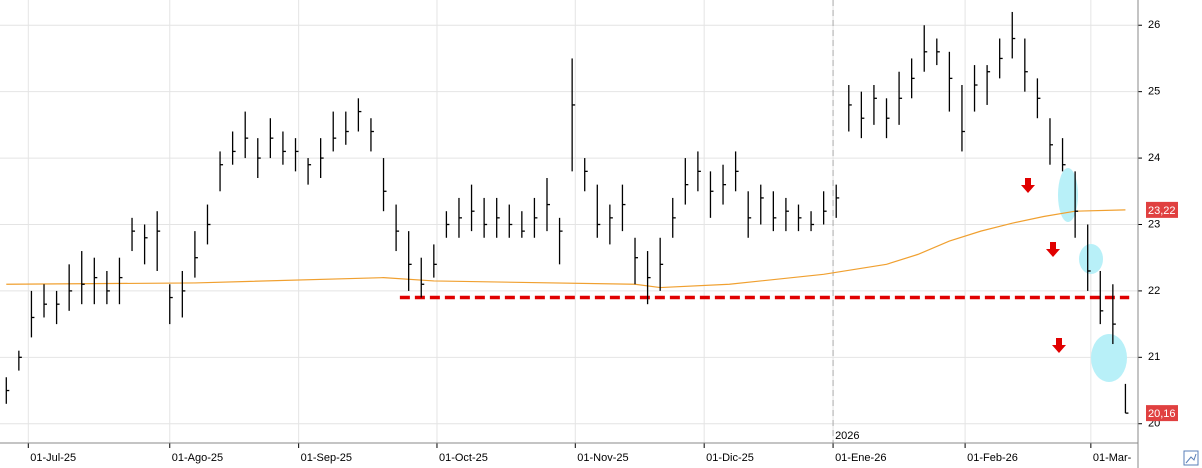  I want to click on price-label: 20,16, so click(1162, 414).